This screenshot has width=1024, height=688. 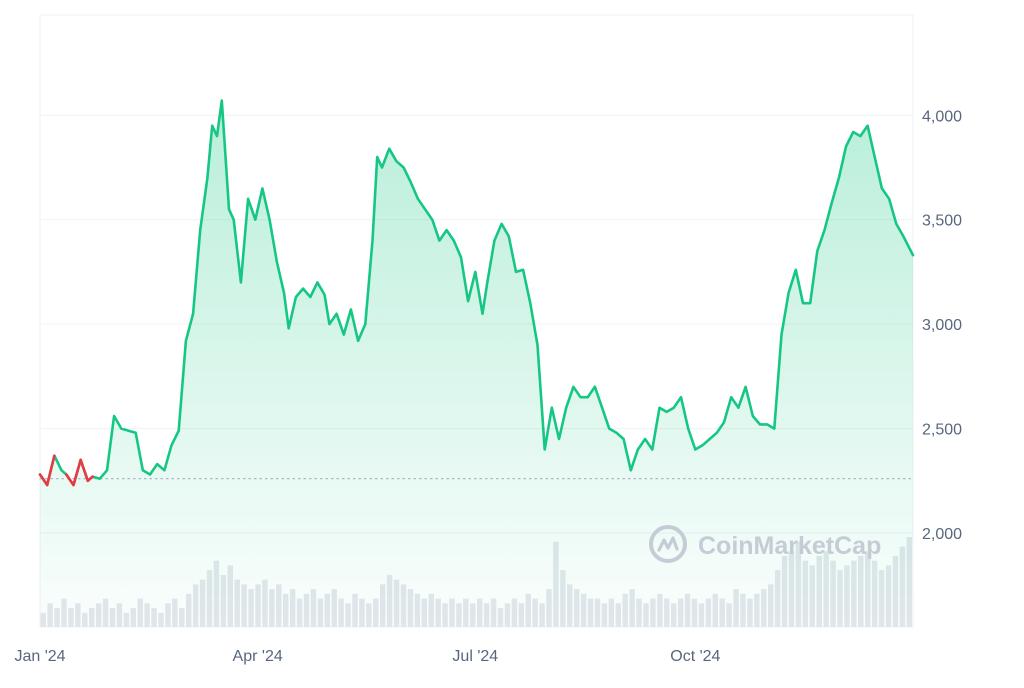 What do you see at coordinates (39, 656) in the screenshot?
I see `x-tick-label: Jan '24` at bounding box center [39, 656].